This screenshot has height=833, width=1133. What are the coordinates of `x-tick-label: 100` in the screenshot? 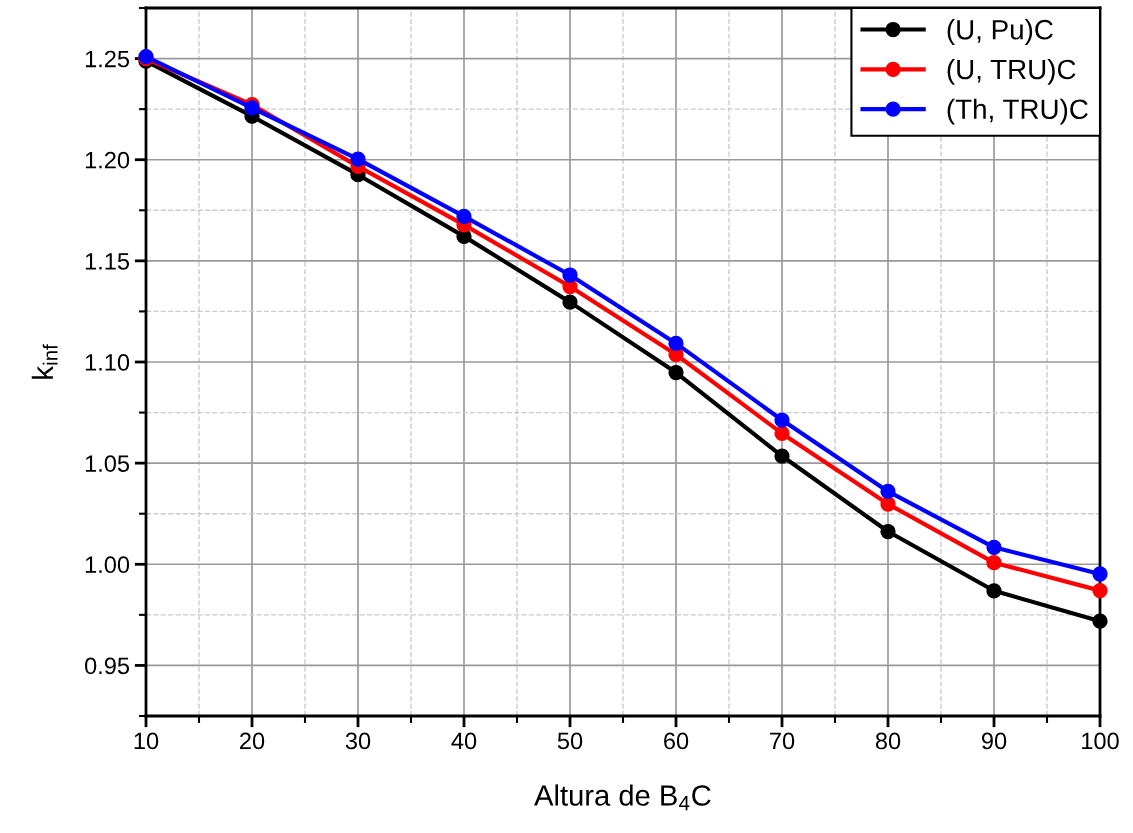 It's located at (1100, 741).